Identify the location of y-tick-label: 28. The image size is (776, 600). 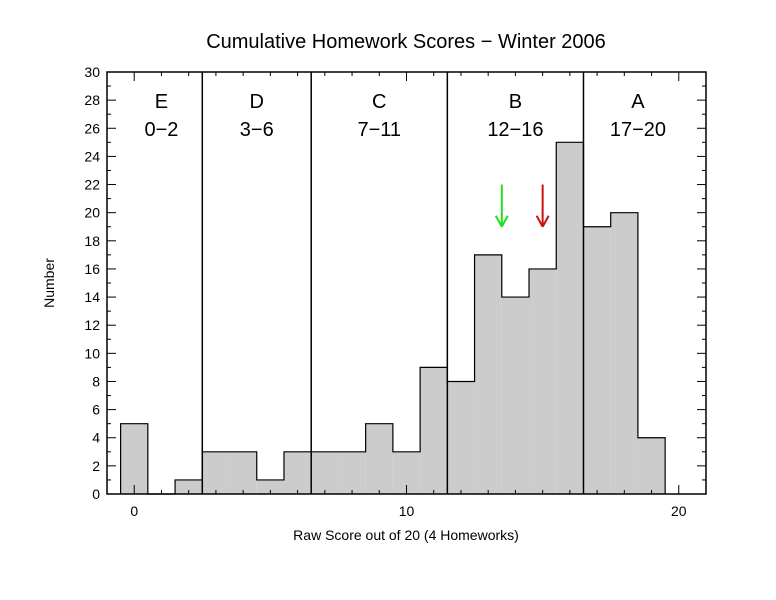
(92, 100).